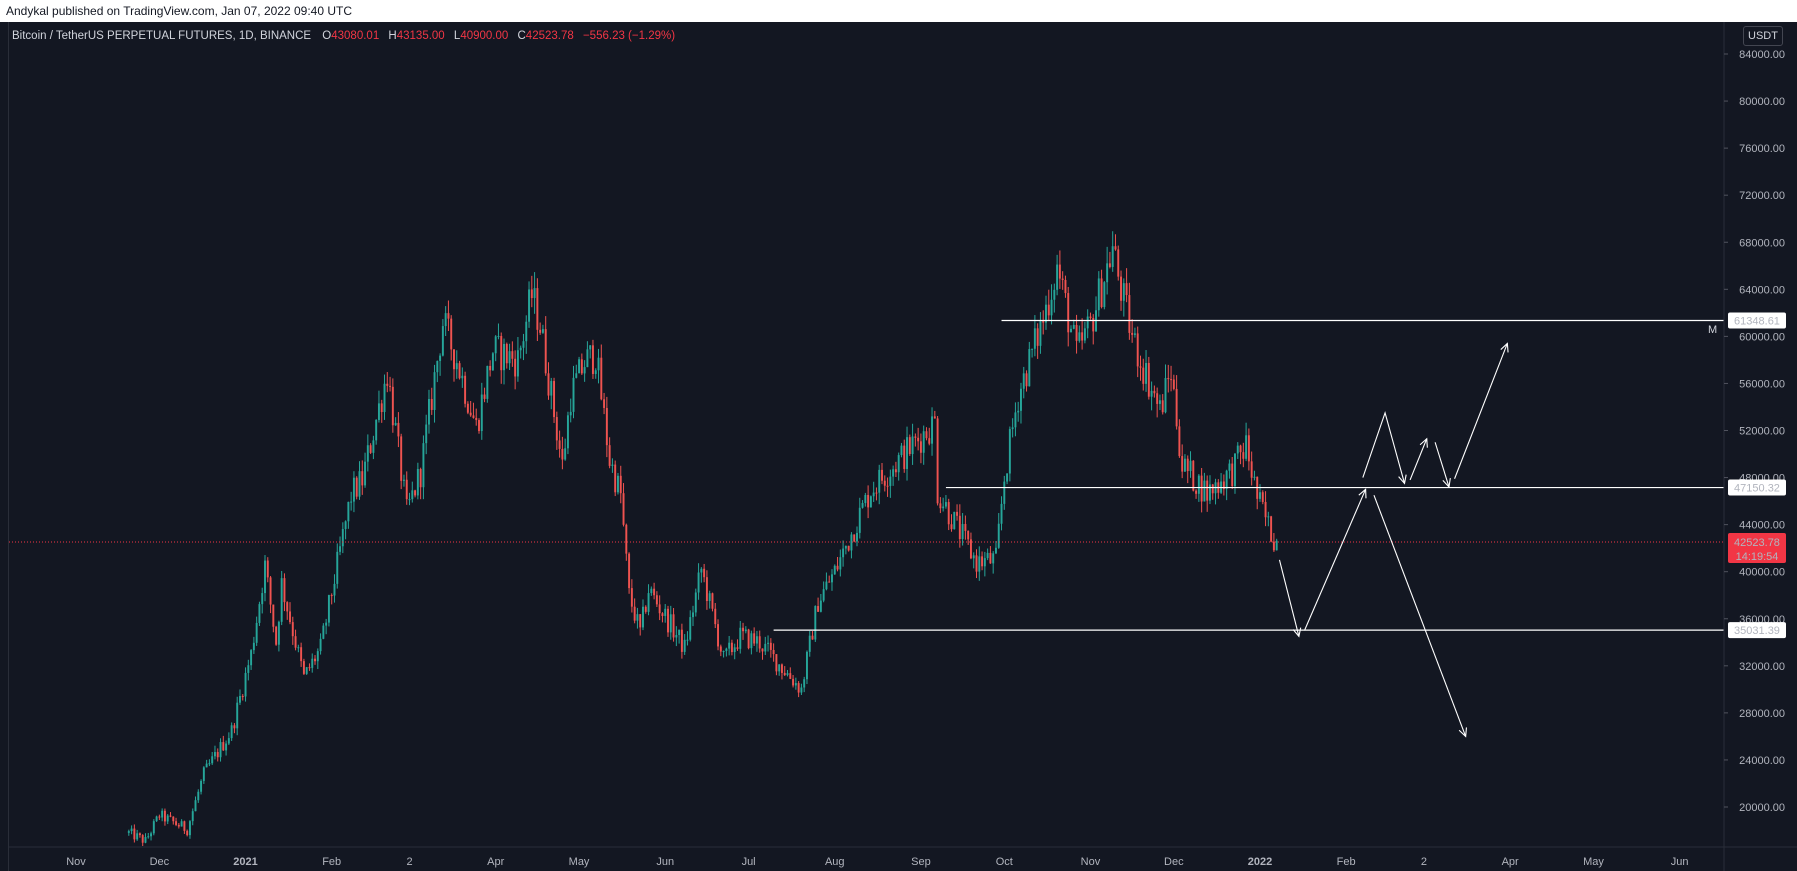  What do you see at coordinates (1762, 526) in the screenshot?
I see `price-tick-label: 44000.00` at bounding box center [1762, 526].